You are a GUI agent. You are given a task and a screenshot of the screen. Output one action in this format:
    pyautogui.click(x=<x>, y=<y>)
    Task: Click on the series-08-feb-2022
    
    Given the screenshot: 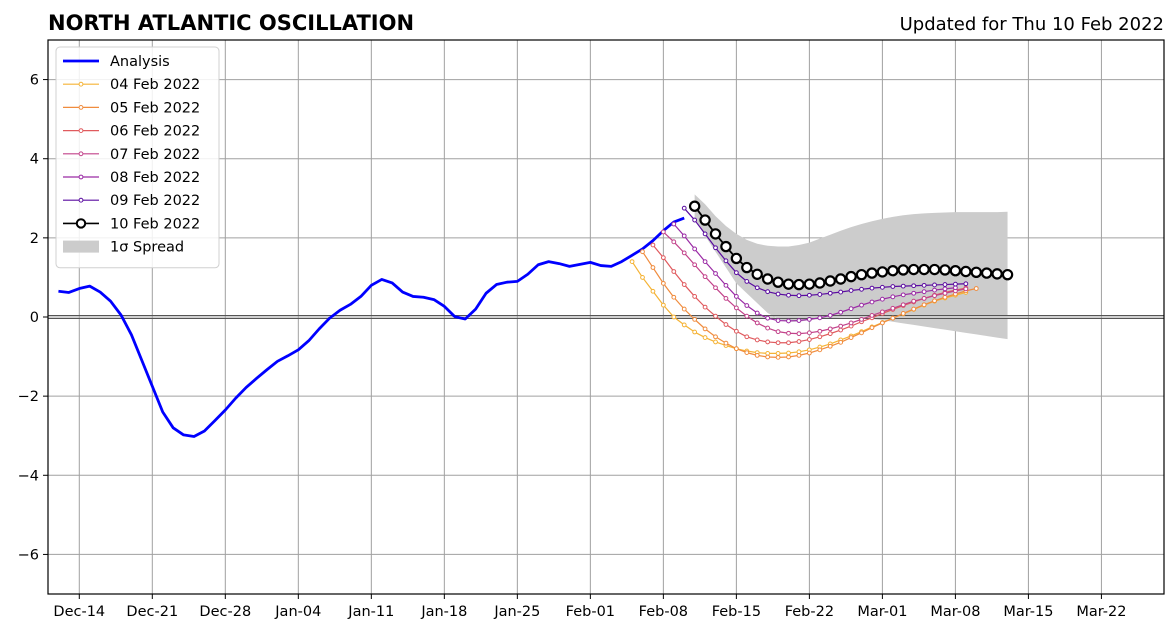 What is the action you would take?
    pyautogui.click(x=814, y=272)
    